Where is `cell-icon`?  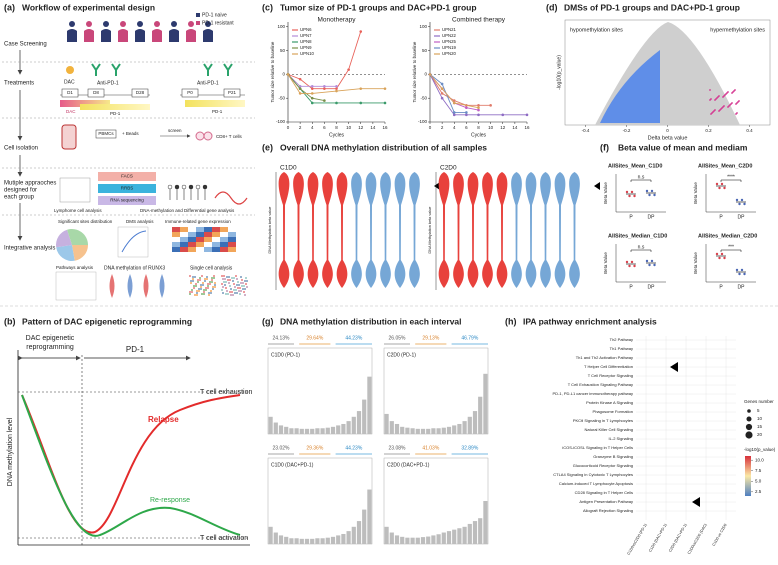
cell-icon is located at coordinates (200, 136).